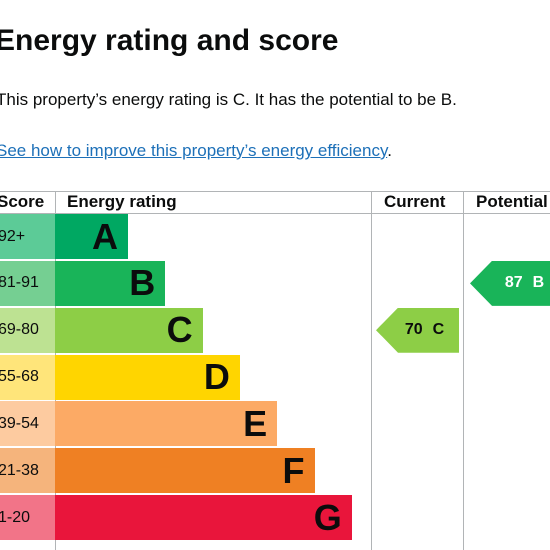 The height and width of the screenshot is (550, 550). Describe the element at coordinates (147, 377) in the screenshot. I see `rating-bar: D` at that location.